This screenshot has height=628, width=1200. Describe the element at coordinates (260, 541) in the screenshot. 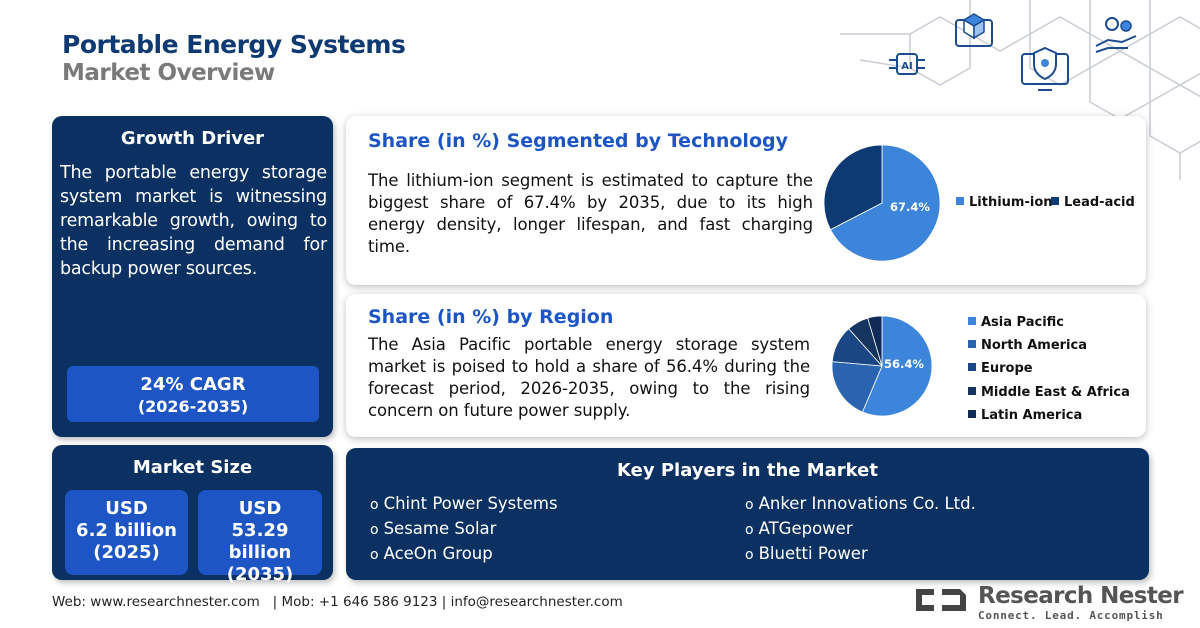

I see `market-size-value: 53.29 billion` at that location.